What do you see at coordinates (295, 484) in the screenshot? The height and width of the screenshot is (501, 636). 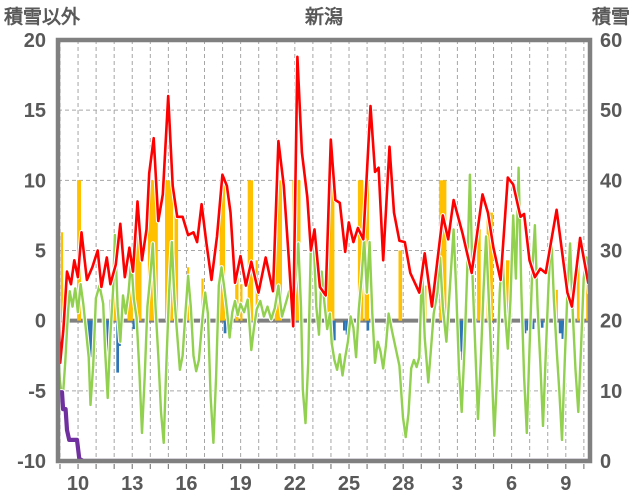 I see `x-axis-tick: 22` at bounding box center [295, 484].